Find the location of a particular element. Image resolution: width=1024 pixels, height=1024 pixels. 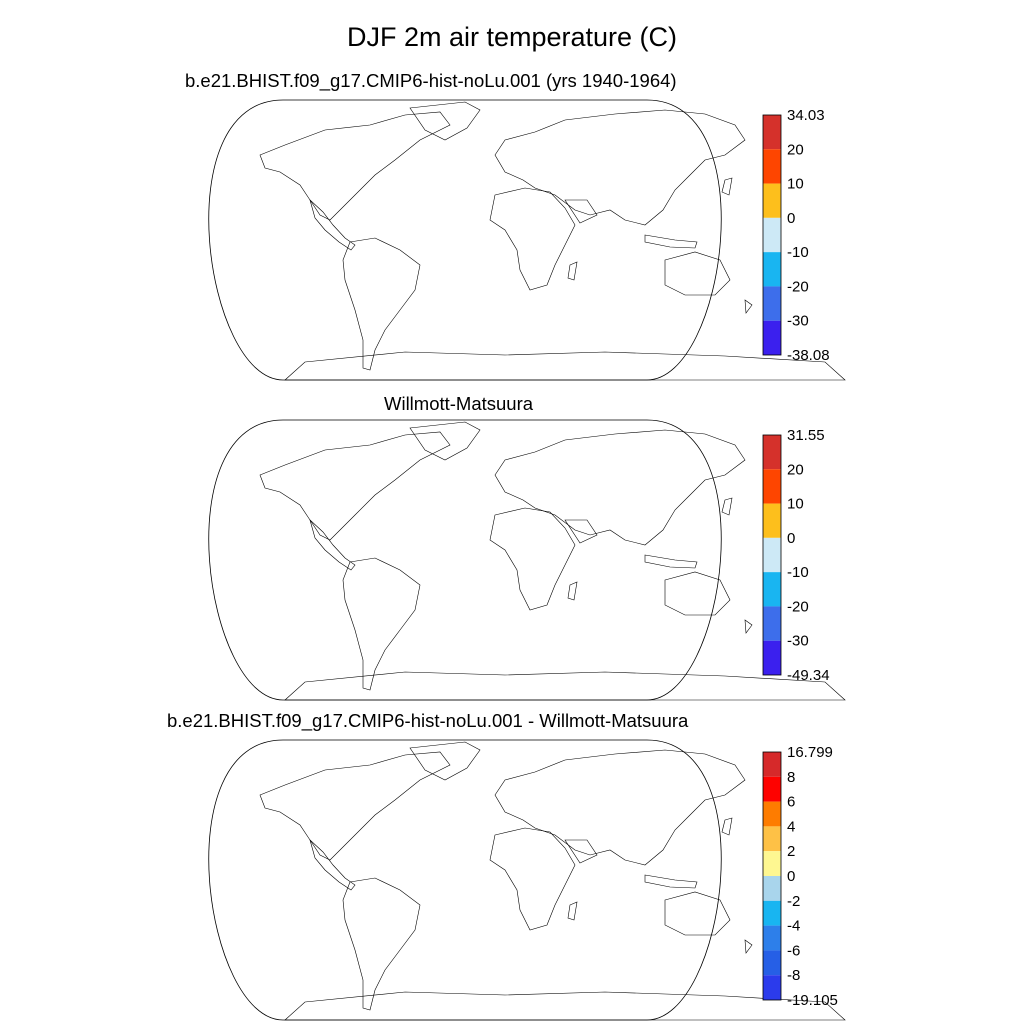

colorbar-label: 31.55 is located at coordinates (806, 435).